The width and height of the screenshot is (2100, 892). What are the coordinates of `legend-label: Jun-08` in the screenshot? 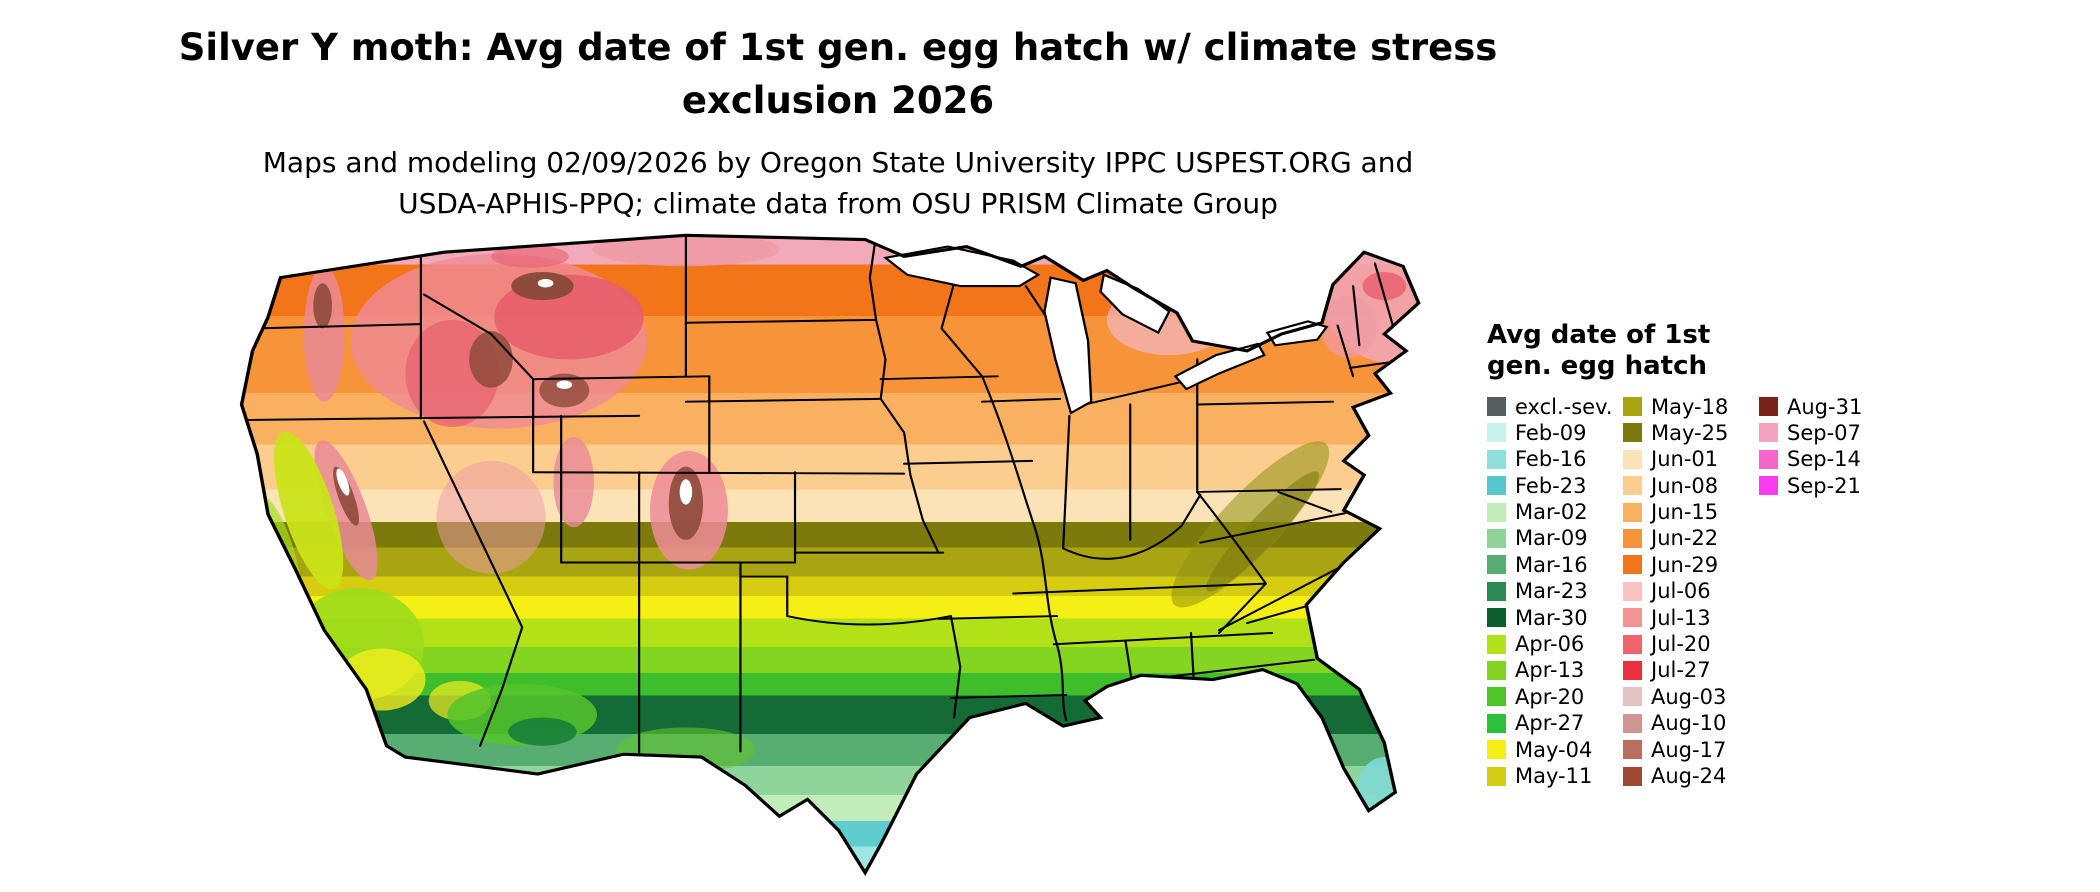 It's located at (1685, 485).